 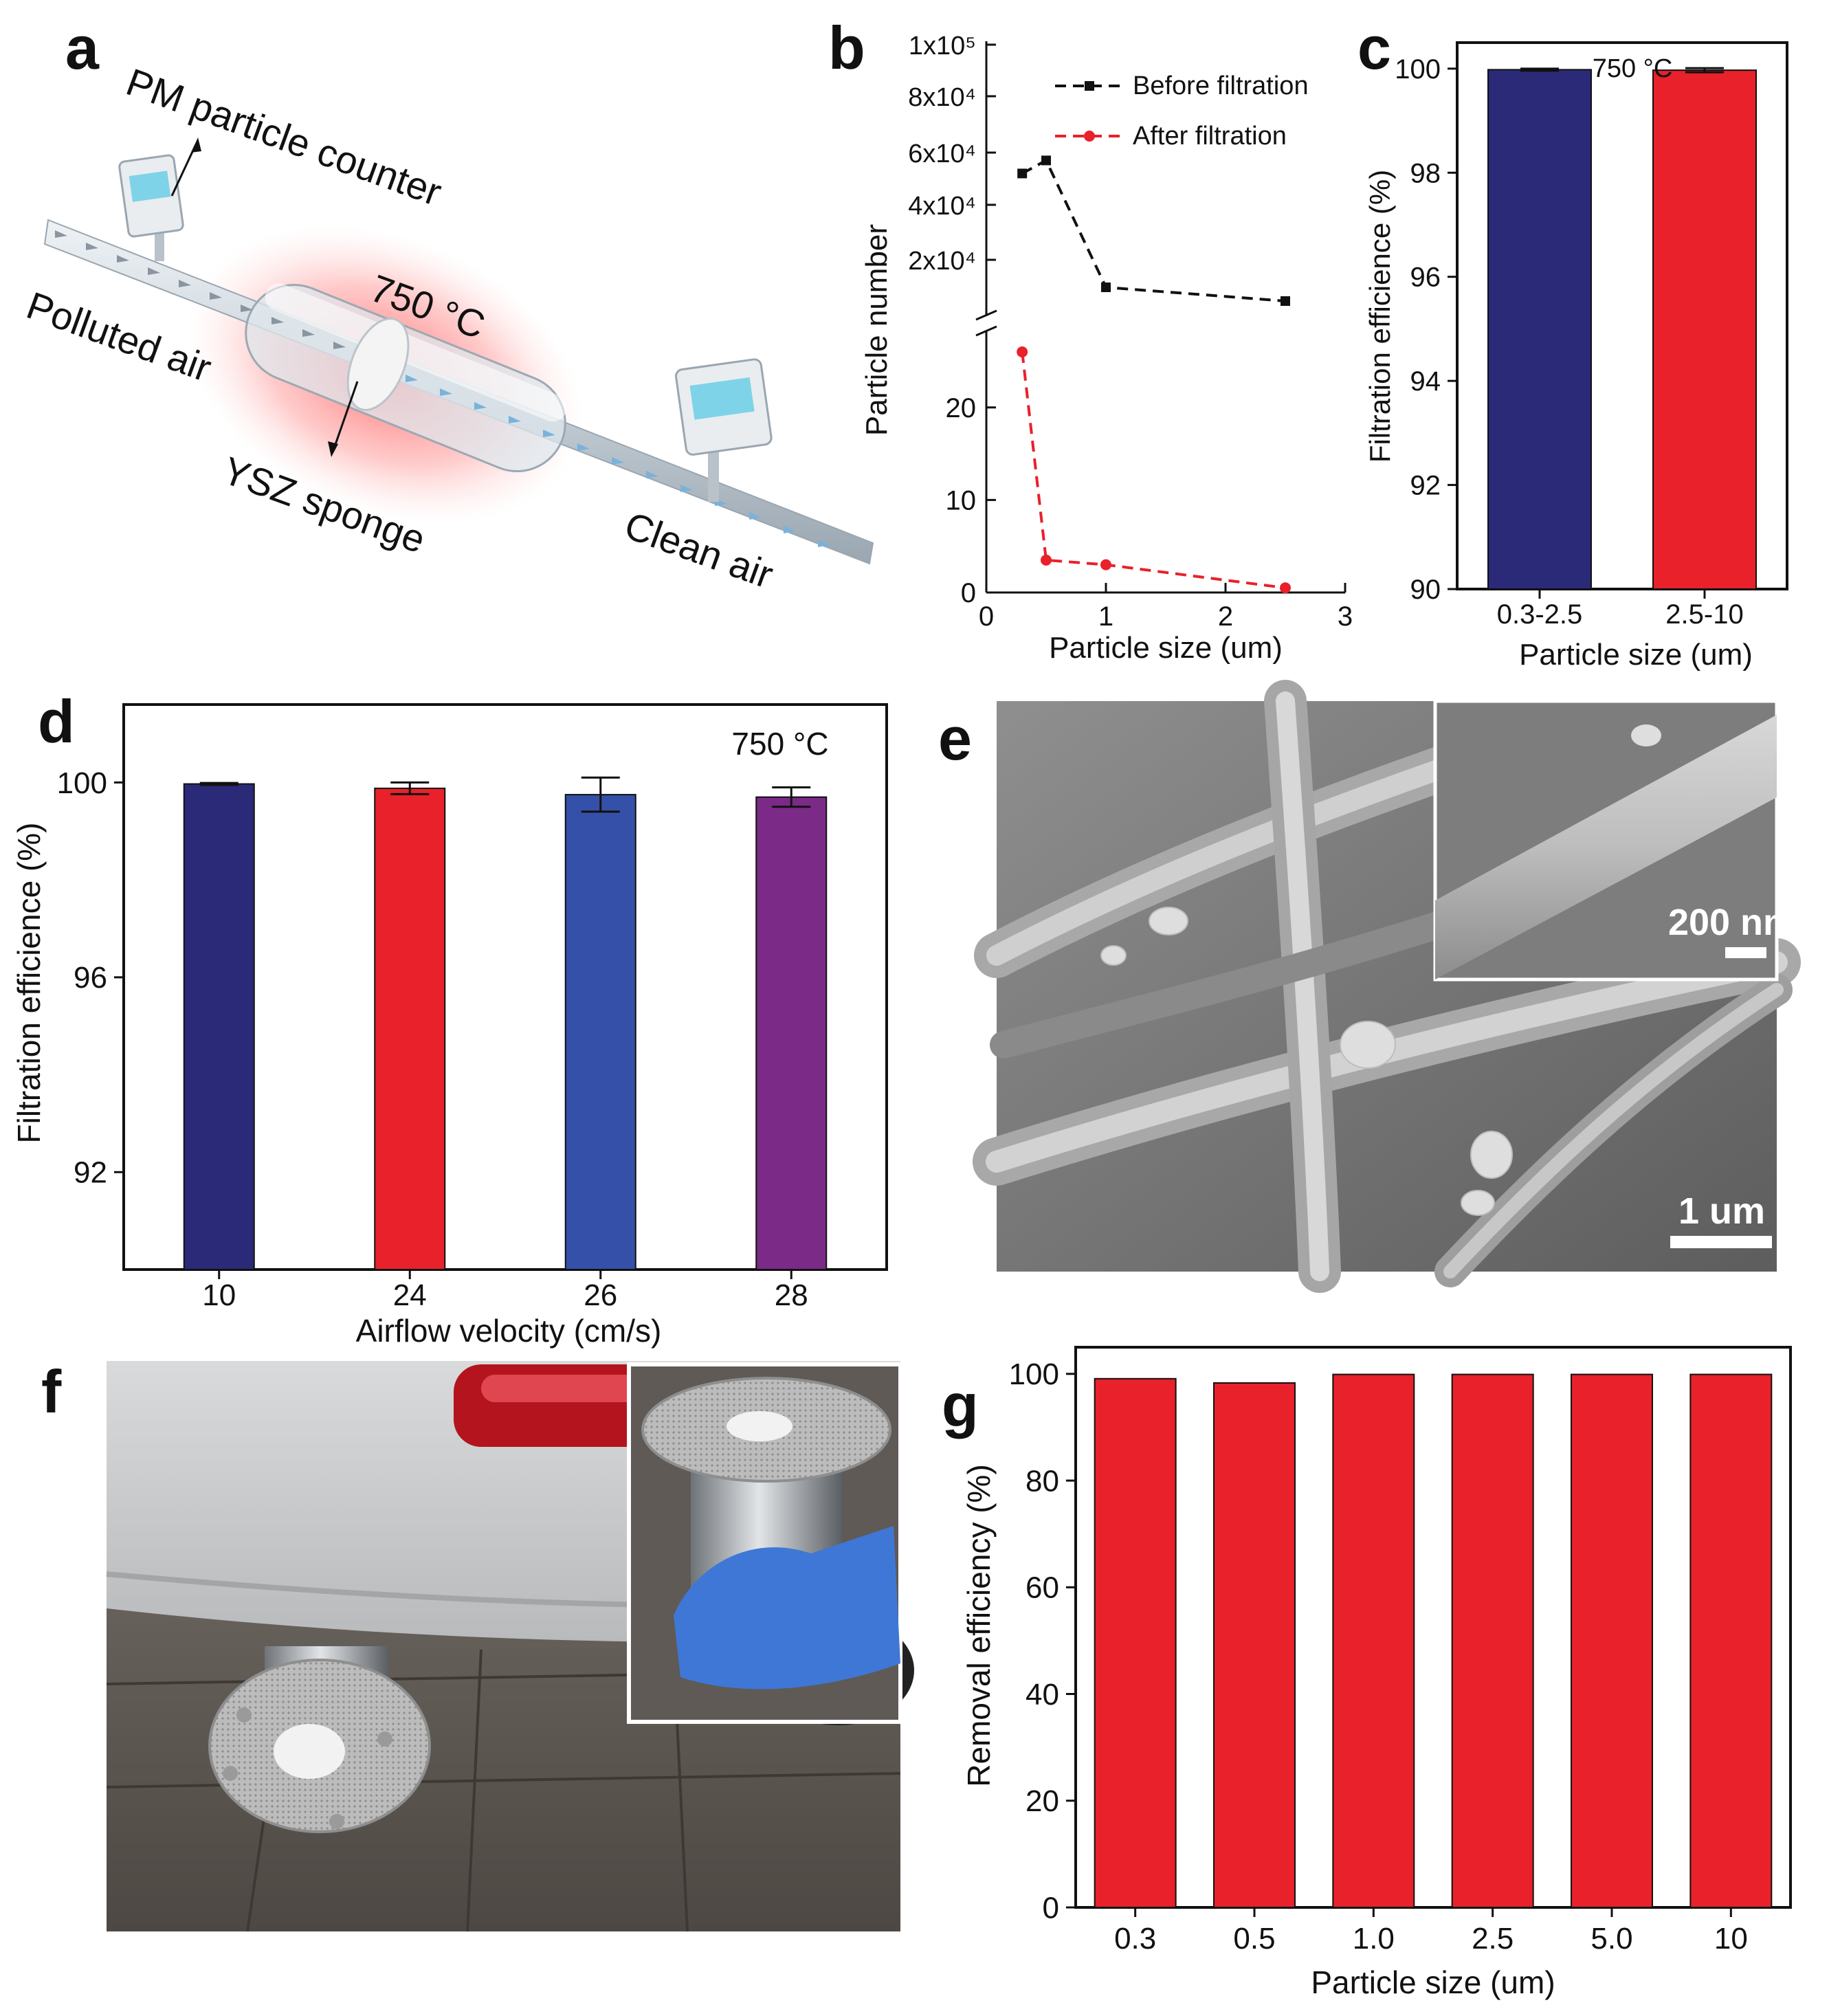 I want to click on c-x-label: Particle size (um), so click(x=1636, y=655).